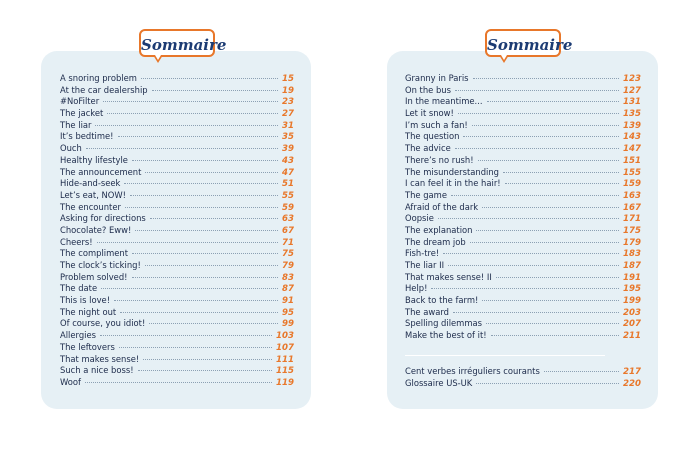 Image resolution: width=700 pixels, height=455 pixels. I want to click on toc-entry-page-number: 151, so click(632, 160).